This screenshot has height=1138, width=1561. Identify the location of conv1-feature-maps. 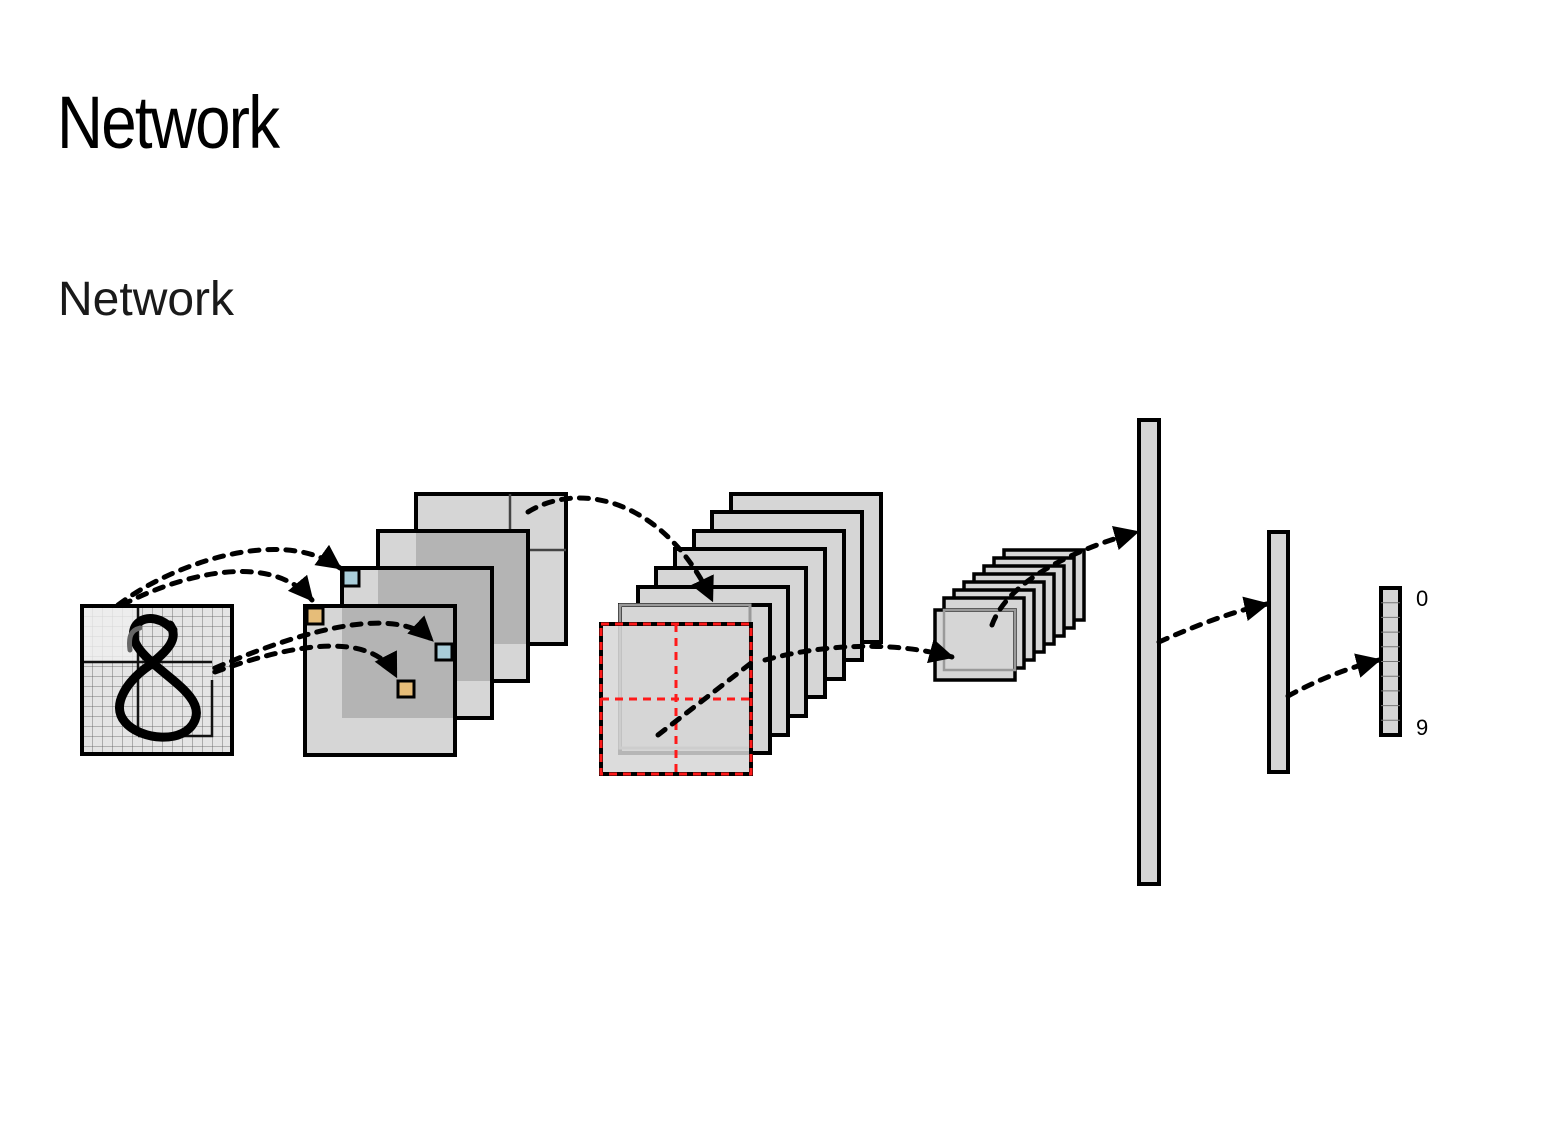
(435, 624).